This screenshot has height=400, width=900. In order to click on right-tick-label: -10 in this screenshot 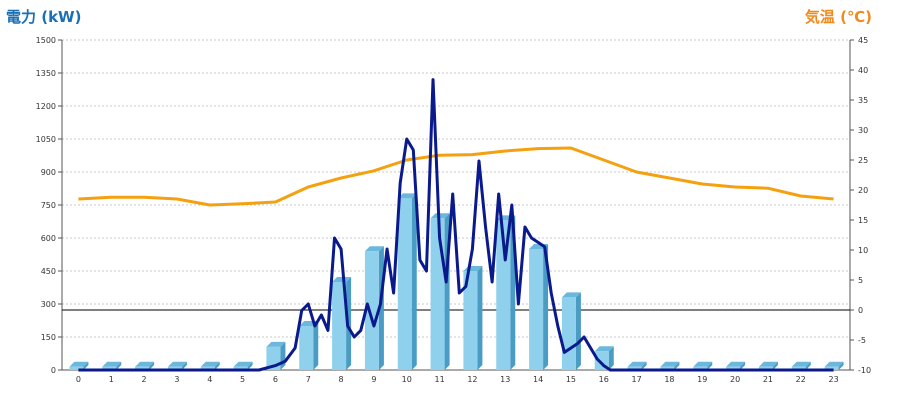, I will do `click(864, 370)`.